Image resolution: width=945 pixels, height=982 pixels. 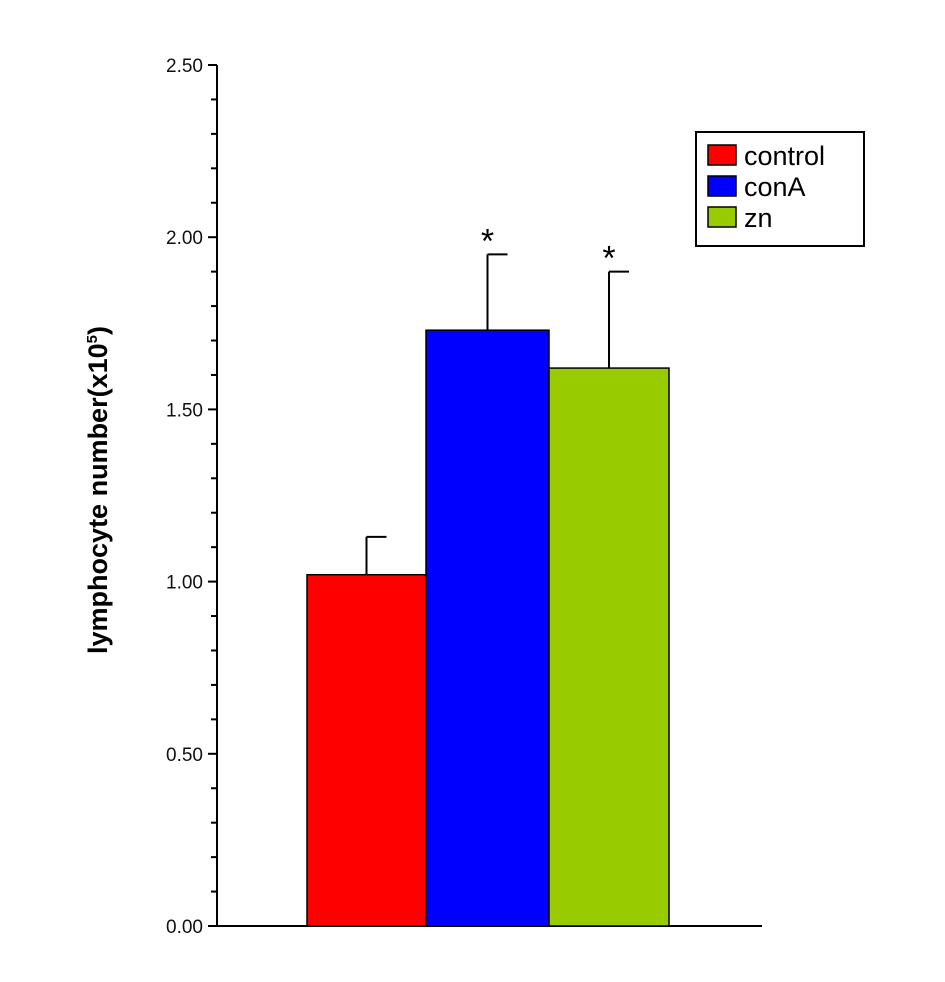 What do you see at coordinates (184, 238) in the screenshot?
I see `y-tick-label: 2.00` at bounding box center [184, 238].